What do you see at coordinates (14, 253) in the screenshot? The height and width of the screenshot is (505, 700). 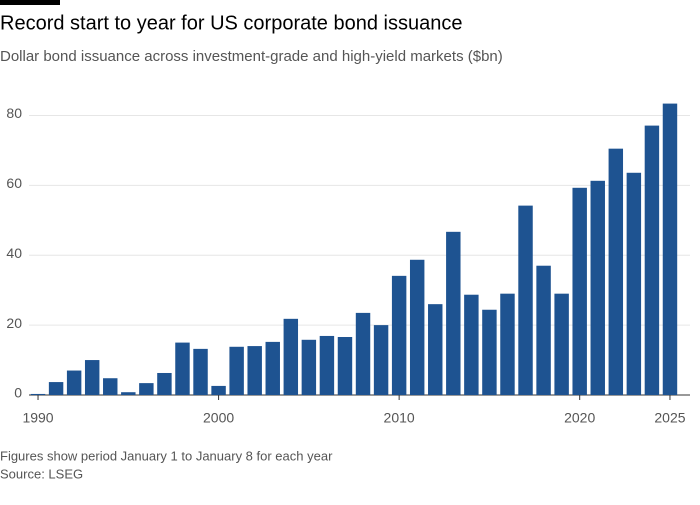 I see `y-tick-label: 40` at bounding box center [14, 253].